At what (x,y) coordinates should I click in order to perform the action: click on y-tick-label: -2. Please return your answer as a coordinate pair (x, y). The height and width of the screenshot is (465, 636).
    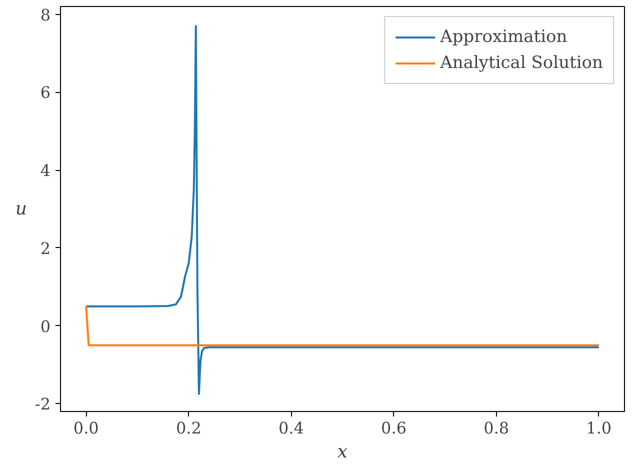
    Looking at the image, I should click on (42, 404).